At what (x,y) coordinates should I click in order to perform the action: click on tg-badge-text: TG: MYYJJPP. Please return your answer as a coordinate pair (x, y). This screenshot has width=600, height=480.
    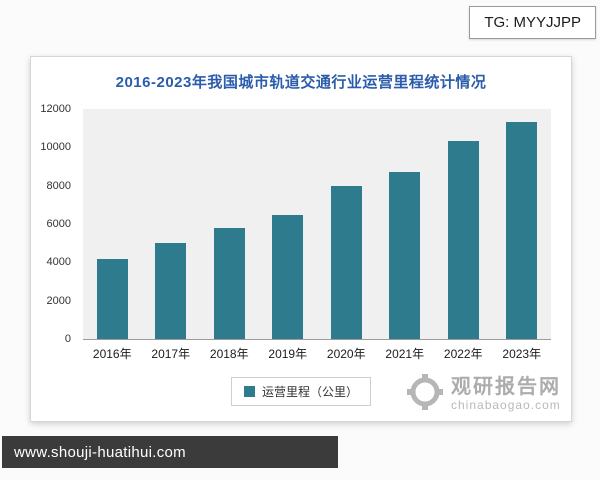
    Looking at the image, I should click on (532, 22).